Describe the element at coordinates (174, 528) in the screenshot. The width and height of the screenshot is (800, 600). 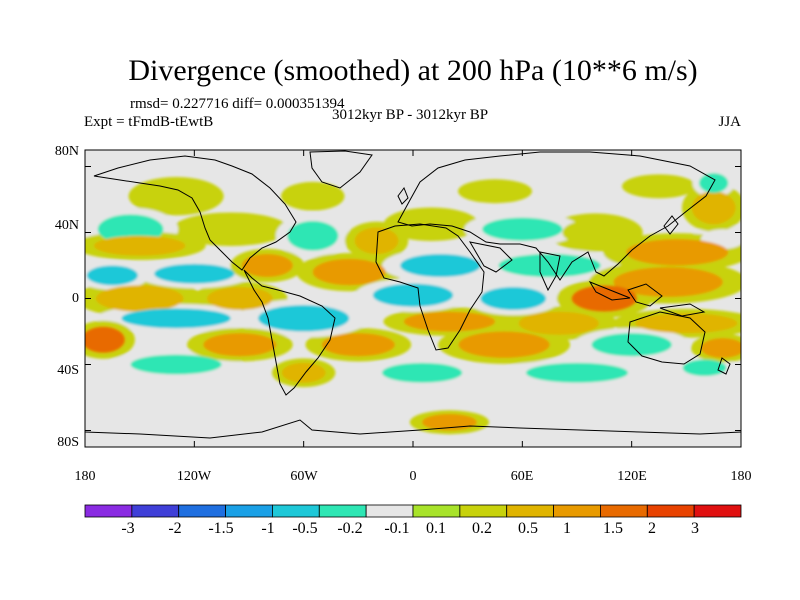
I see `colorbar-label: -2` at that location.